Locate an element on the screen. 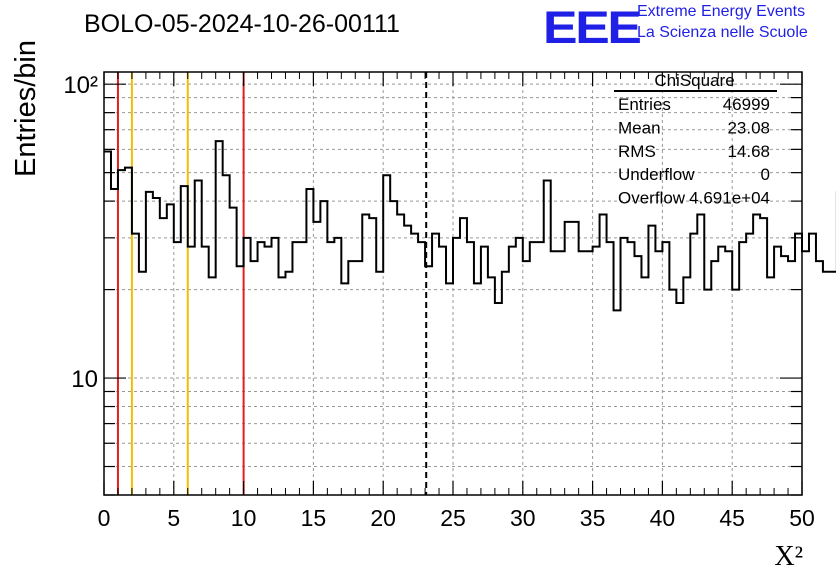 The height and width of the screenshot is (572, 836). x-tick-label: 25 is located at coordinates (453, 518).